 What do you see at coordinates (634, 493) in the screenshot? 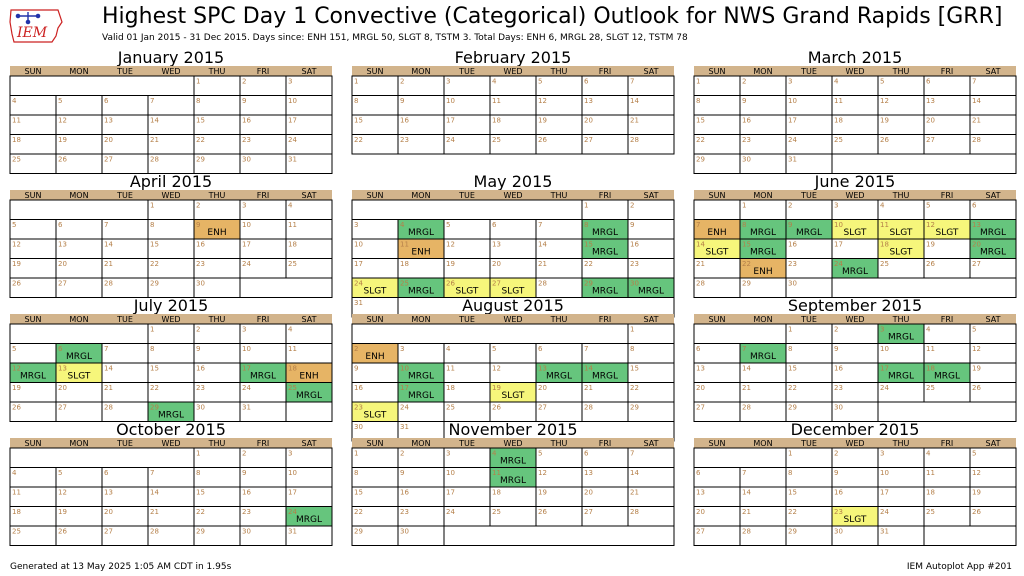
I see `day-number: 21` at bounding box center [634, 493].